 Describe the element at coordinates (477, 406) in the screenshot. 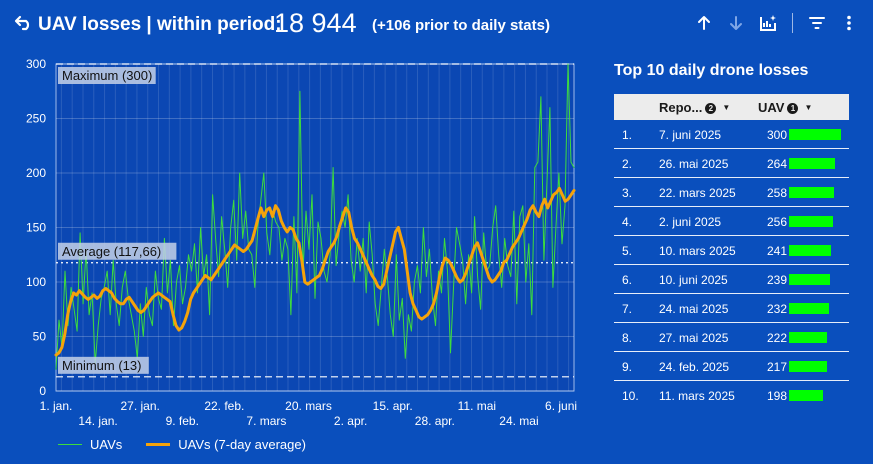

I see `x-tick-label: 11. mai` at that location.